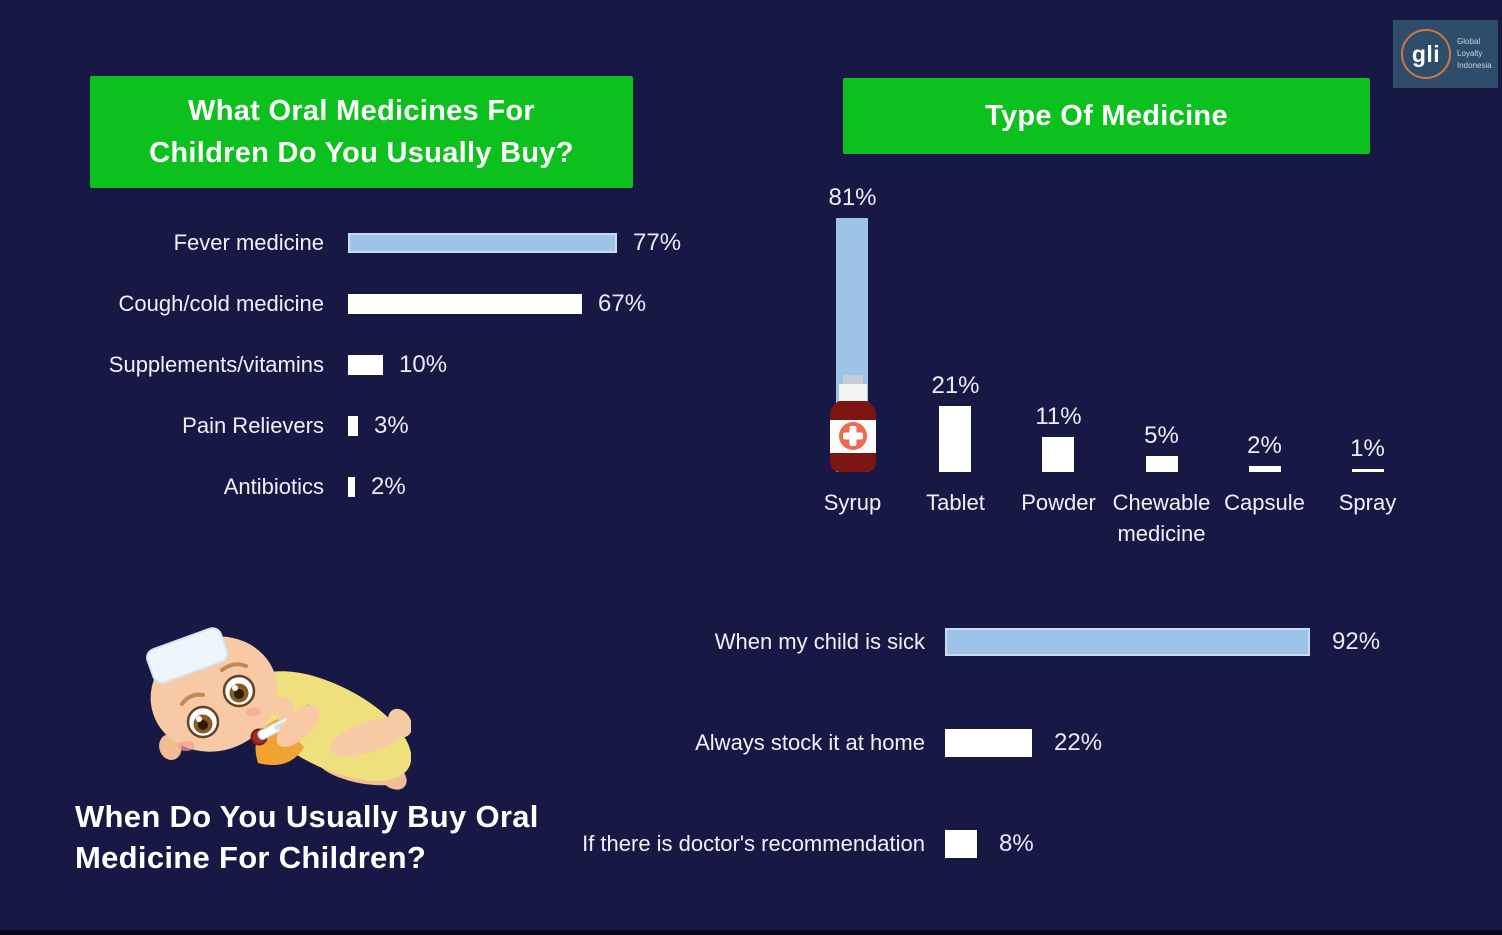  I want to click on bar-row: Supplements/vitamins 10%, so click(371, 364).